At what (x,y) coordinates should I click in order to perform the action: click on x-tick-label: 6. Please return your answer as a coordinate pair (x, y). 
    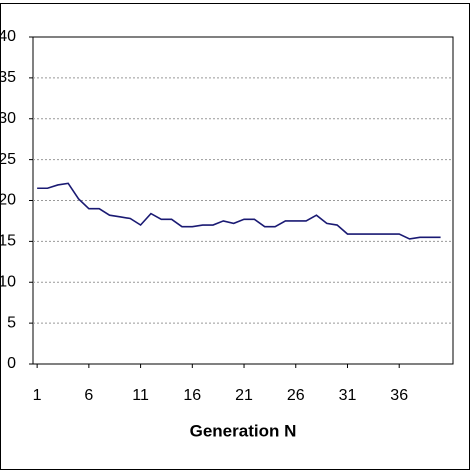
    Looking at the image, I should click on (88, 395).